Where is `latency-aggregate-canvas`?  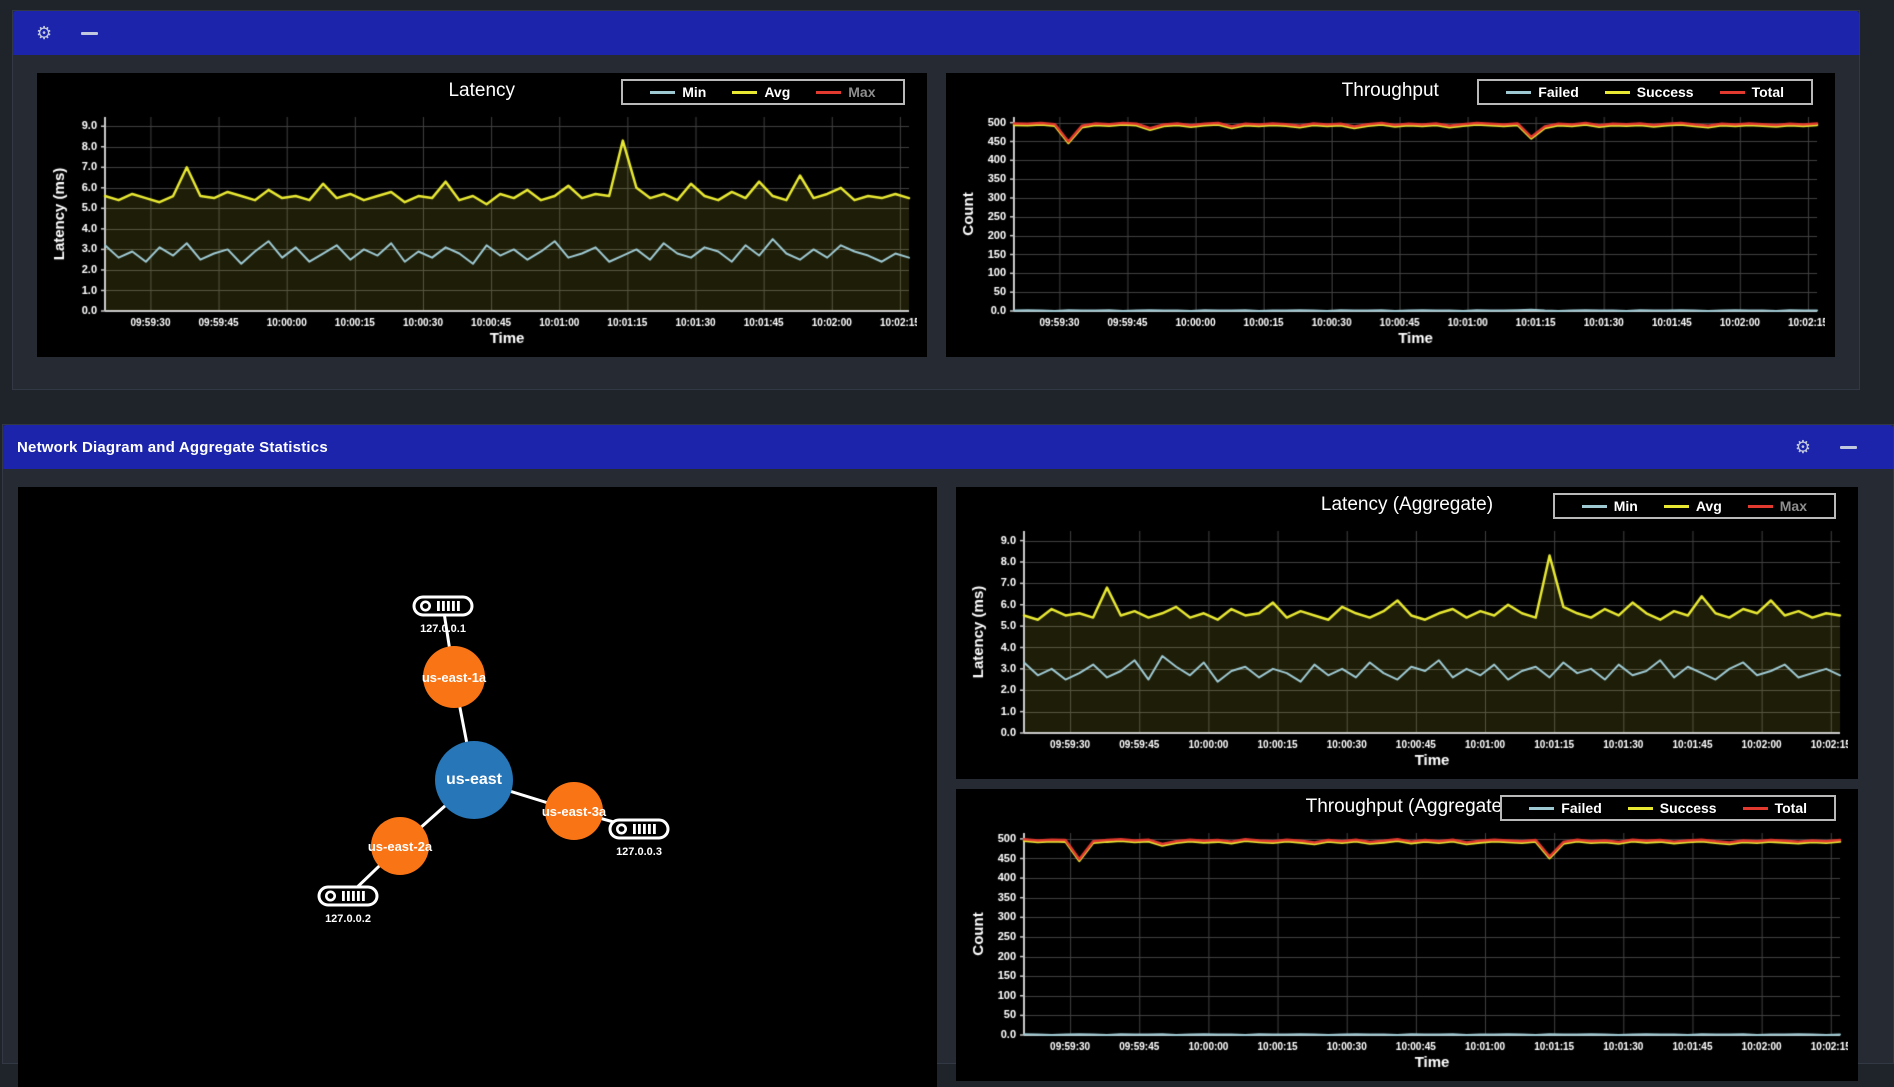
latency-aggregate-canvas is located at coordinates (1407, 647).